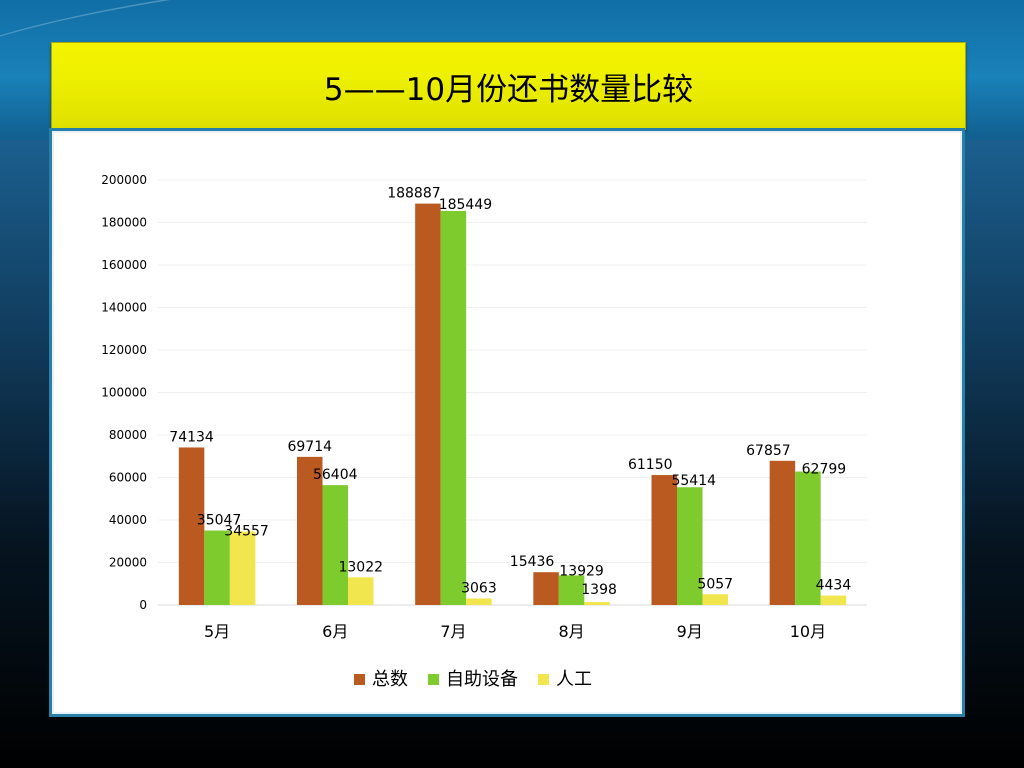 This screenshot has width=1024, height=768. I want to click on x-tick-label: 10月, so click(808, 631).